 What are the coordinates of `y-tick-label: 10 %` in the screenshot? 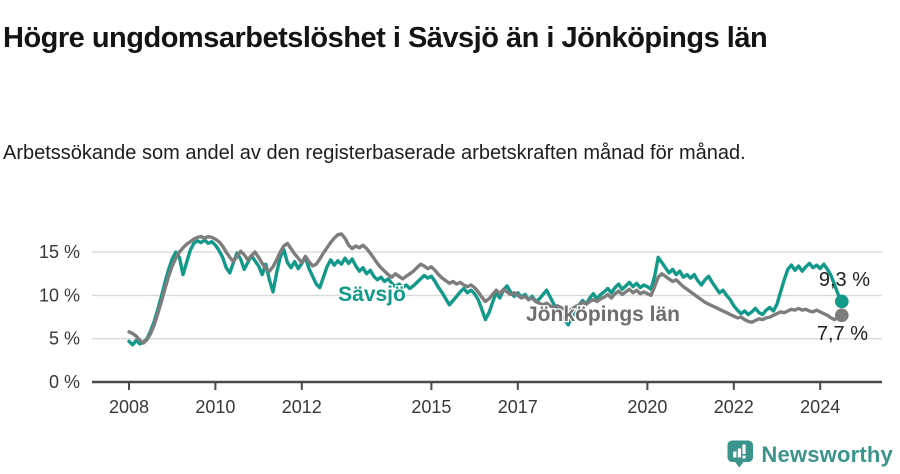 It's located at (59, 295).